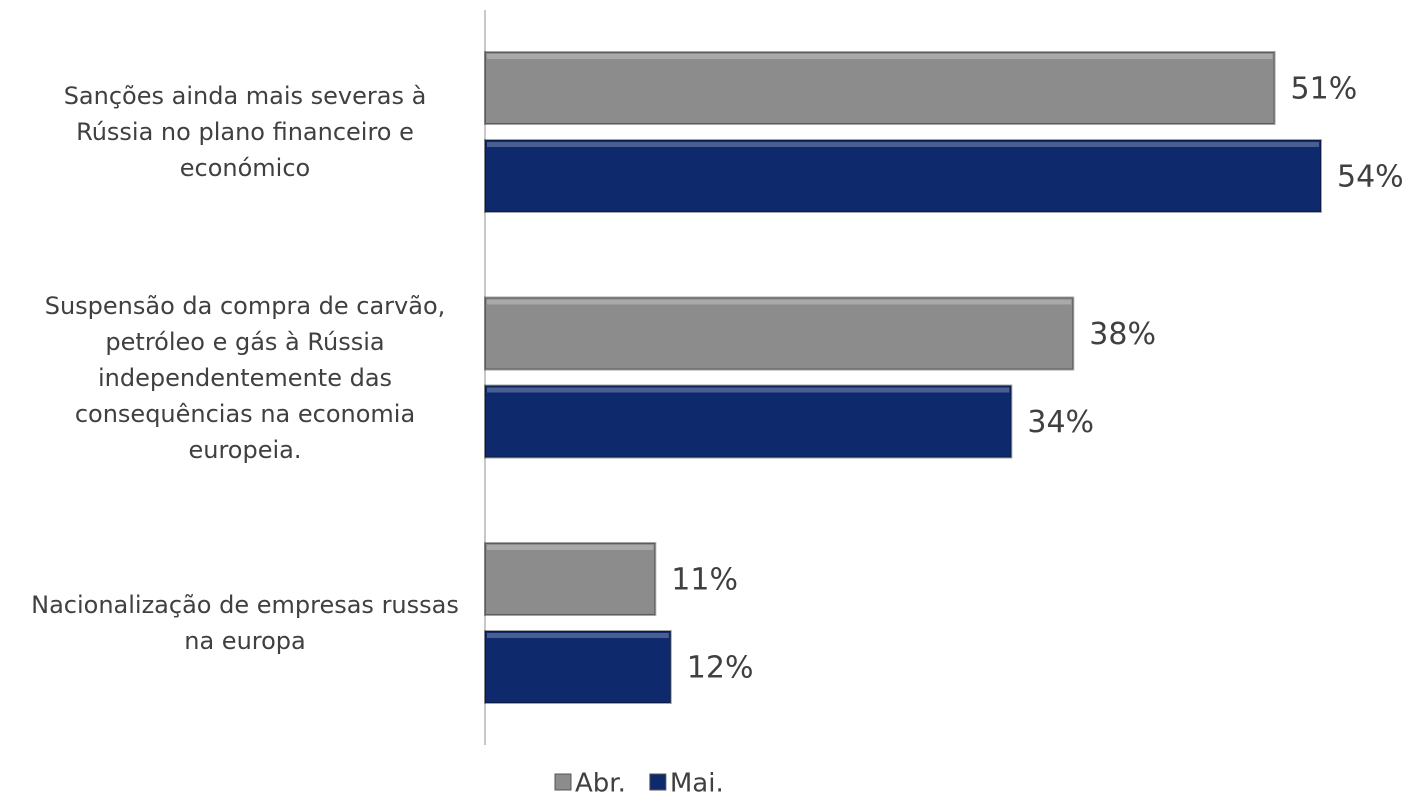  I want to click on value-label: 11%, so click(704, 580).